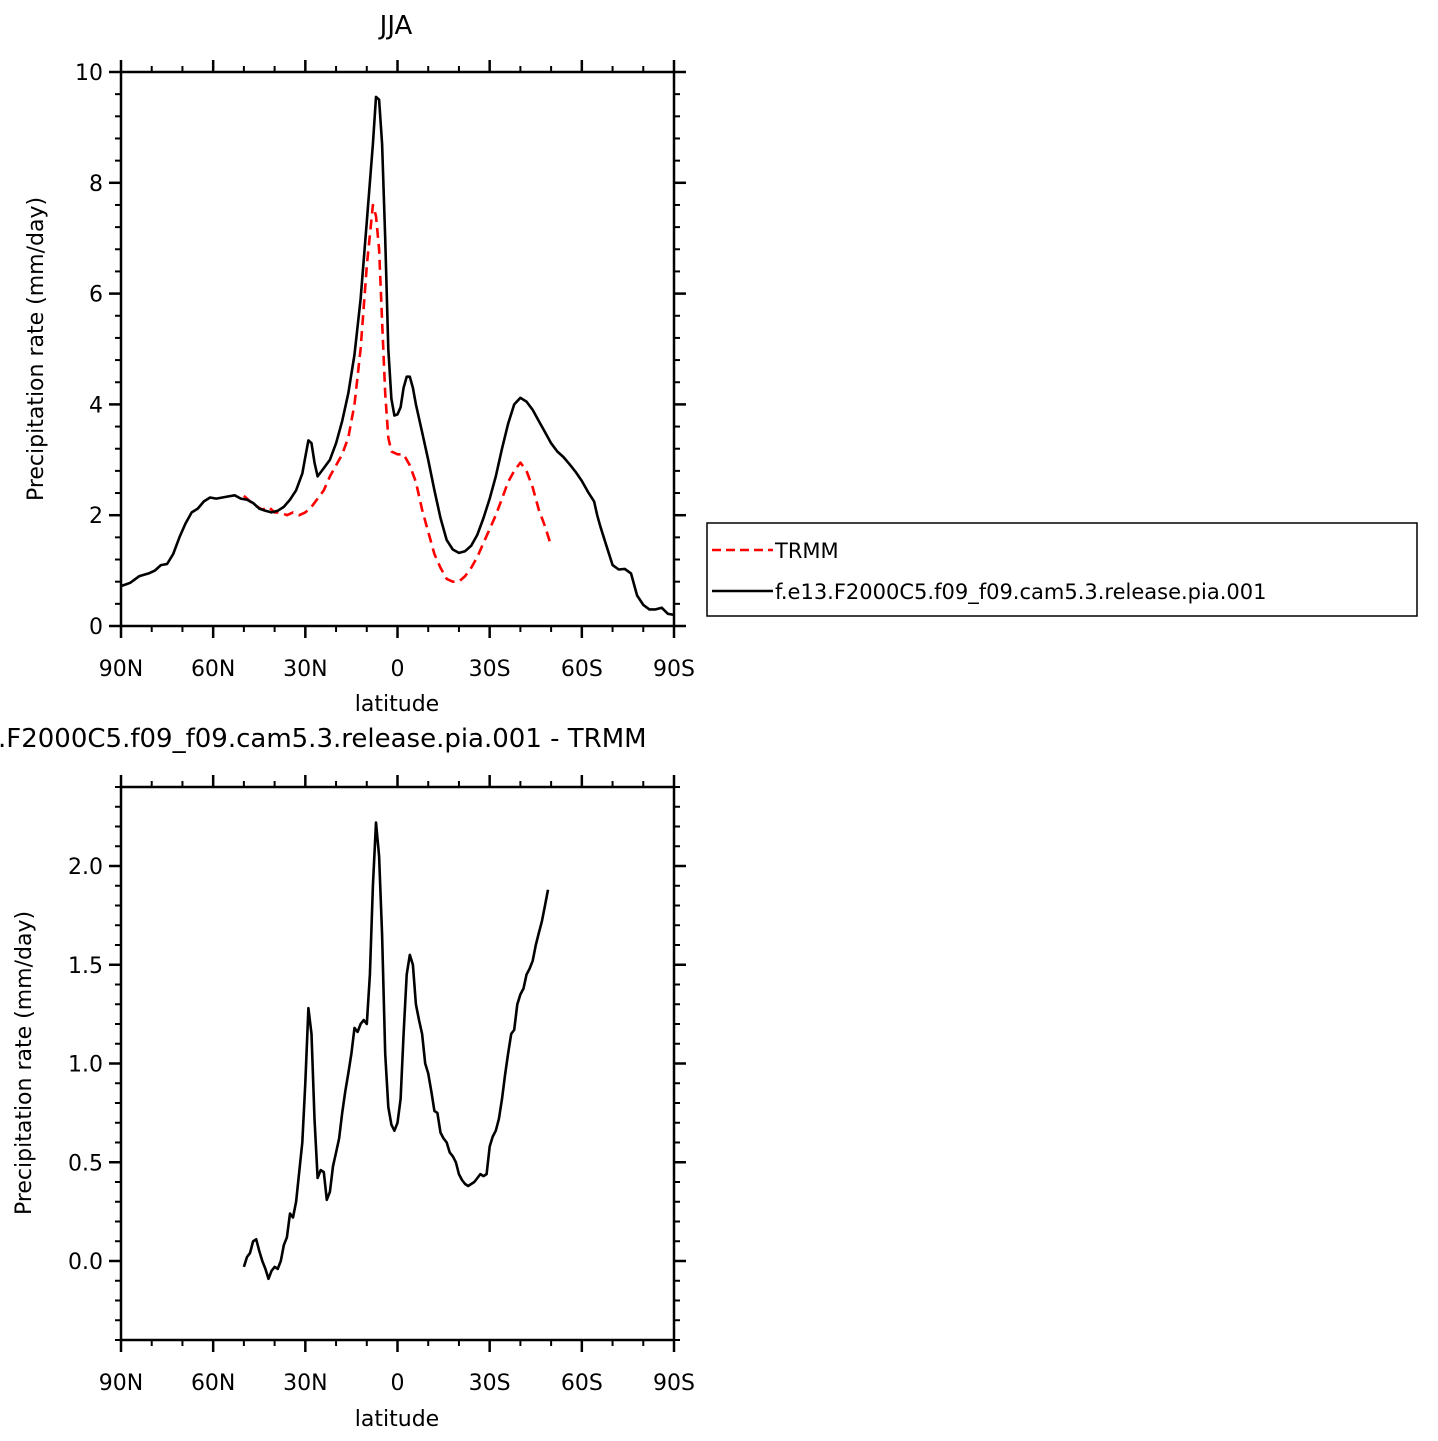 The height and width of the screenshot is (1441, 1438). I want to click on y-tick-label: 0, so click(96, 627).